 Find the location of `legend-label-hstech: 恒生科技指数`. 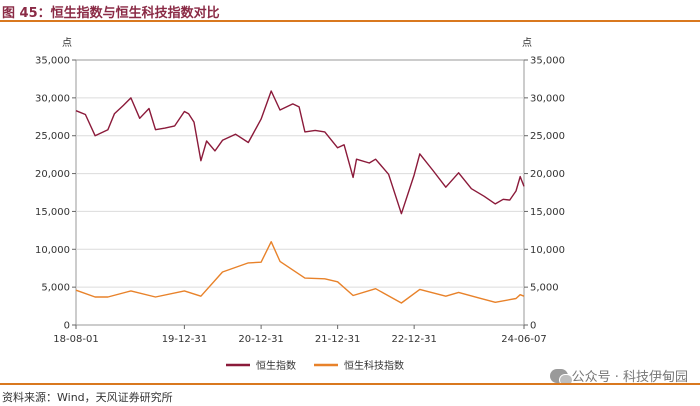

legend-label-hstech: 恒生科技指数 is located at coordinates (374, 365).